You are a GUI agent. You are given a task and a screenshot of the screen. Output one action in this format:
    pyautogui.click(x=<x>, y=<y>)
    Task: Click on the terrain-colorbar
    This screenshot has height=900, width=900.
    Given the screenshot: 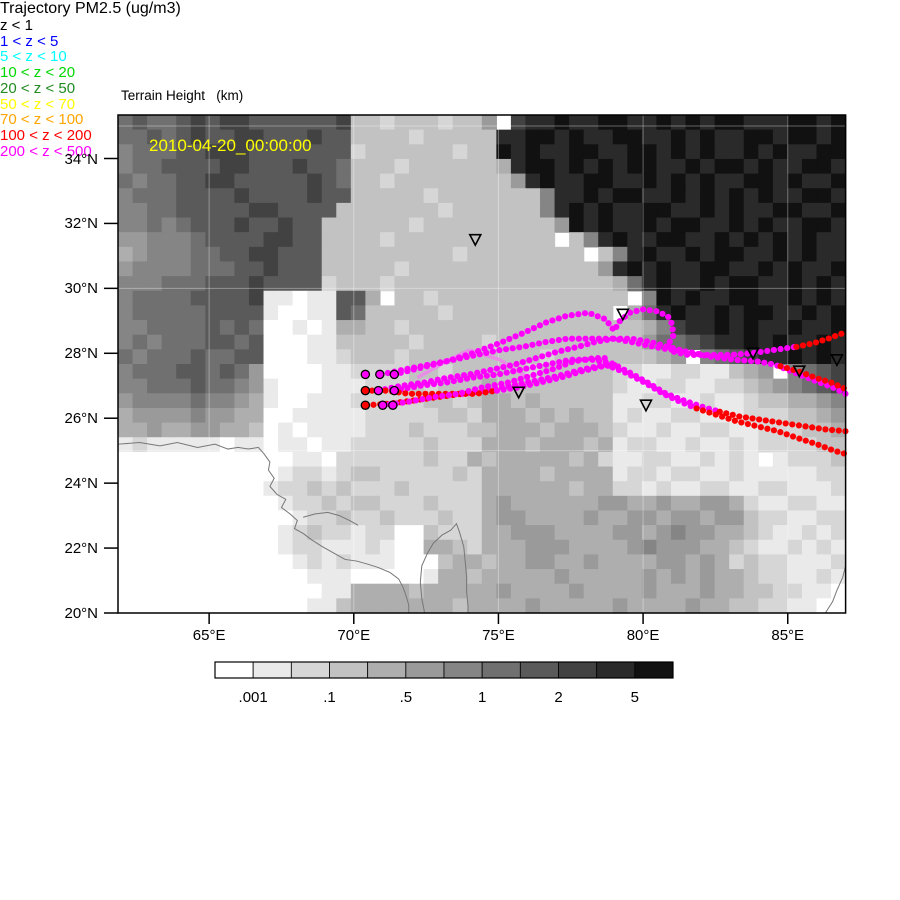 What is the action you would take?
    pyautogui.click(x=444, y=670)
    